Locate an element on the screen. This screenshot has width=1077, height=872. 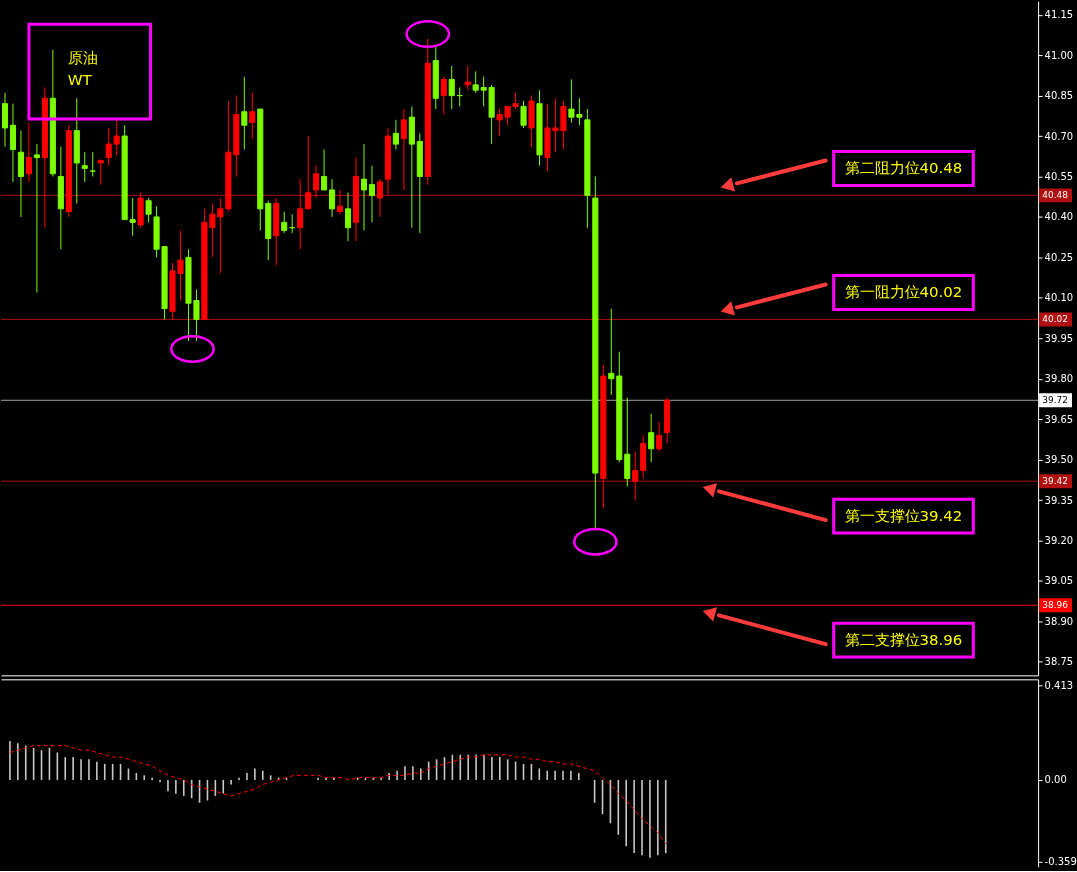
y-tick-label: 39.95 is located at coordinates (1059, 338).